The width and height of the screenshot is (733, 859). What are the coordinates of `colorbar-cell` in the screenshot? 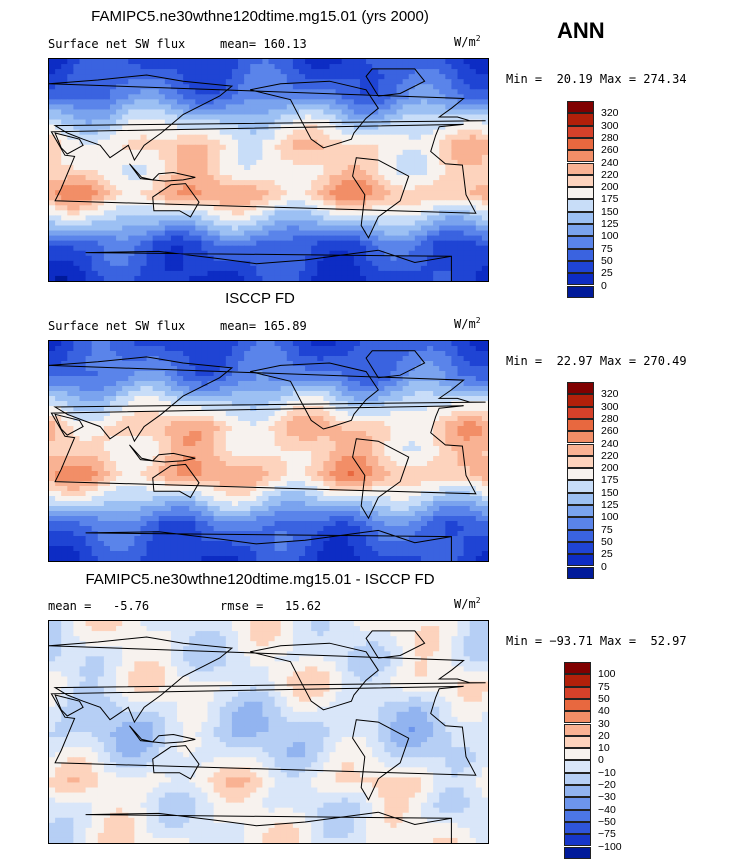 It's located at (580, 181).